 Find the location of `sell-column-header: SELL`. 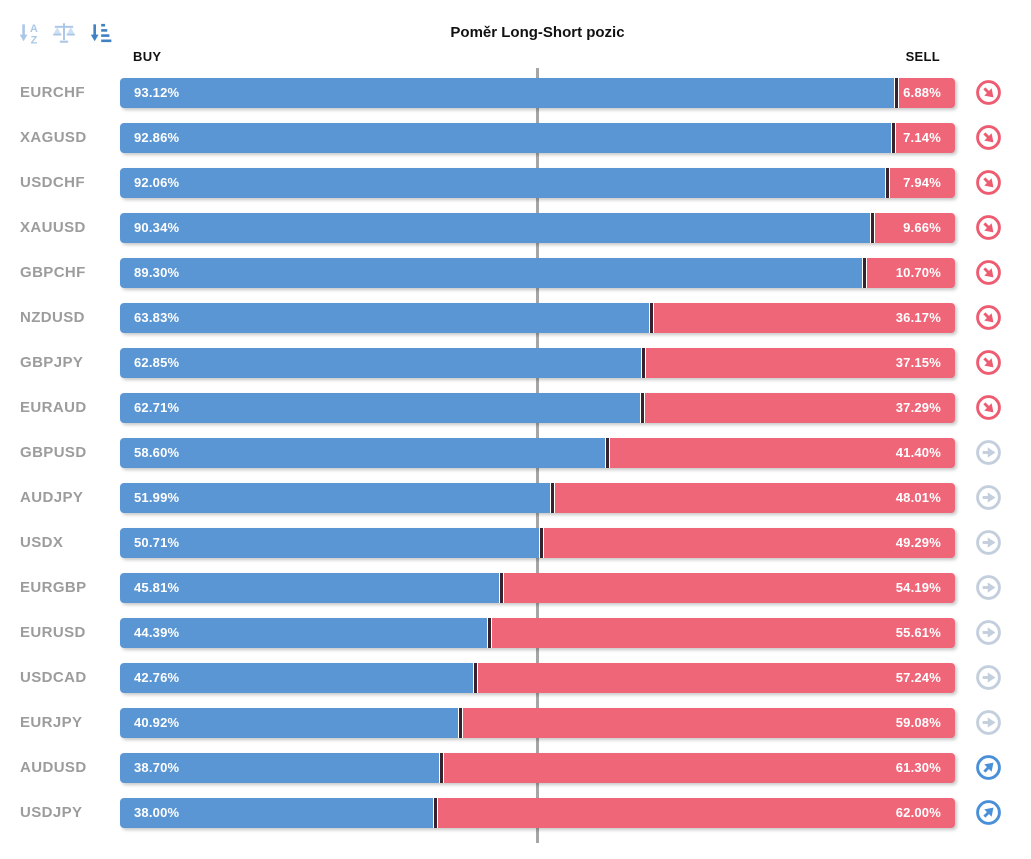

sell-column-header: SELL is located at coordinates (922, 56).